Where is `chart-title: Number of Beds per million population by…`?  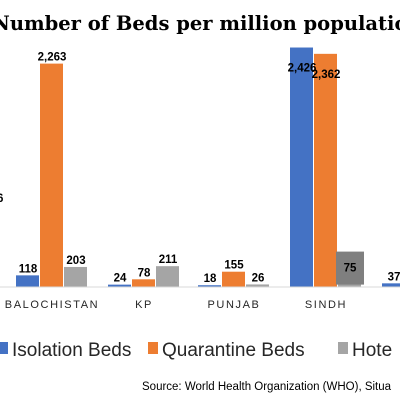
chart-title: Number of Beds per million population by… is located at coordinates (200, 23).